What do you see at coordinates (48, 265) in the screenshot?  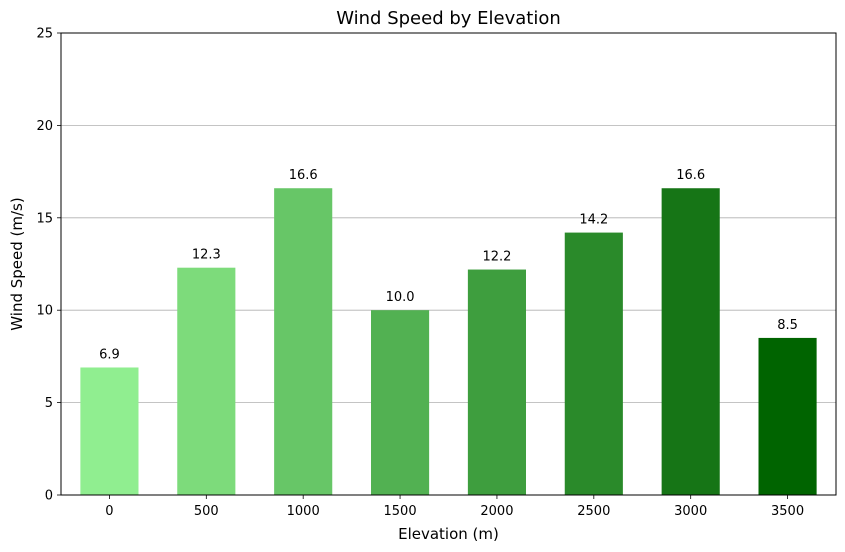 I see `y-axis-ticks: 0 5 10 15 20 25` at bounding box center [48, 265].